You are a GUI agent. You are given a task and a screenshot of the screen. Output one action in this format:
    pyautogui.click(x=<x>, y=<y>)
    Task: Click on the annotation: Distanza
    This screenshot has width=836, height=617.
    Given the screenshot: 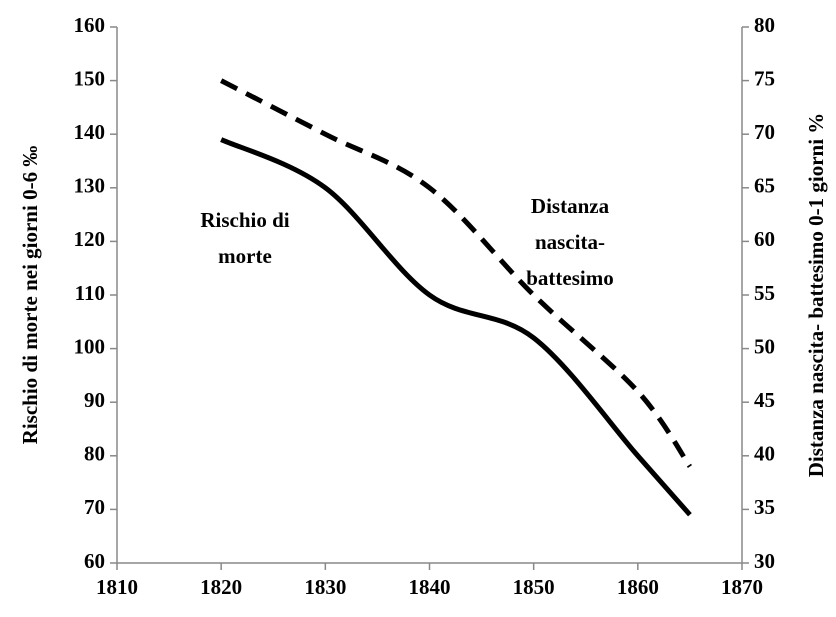 What is the action you would take?
    pyautogui.click(x=570, y=206)
    